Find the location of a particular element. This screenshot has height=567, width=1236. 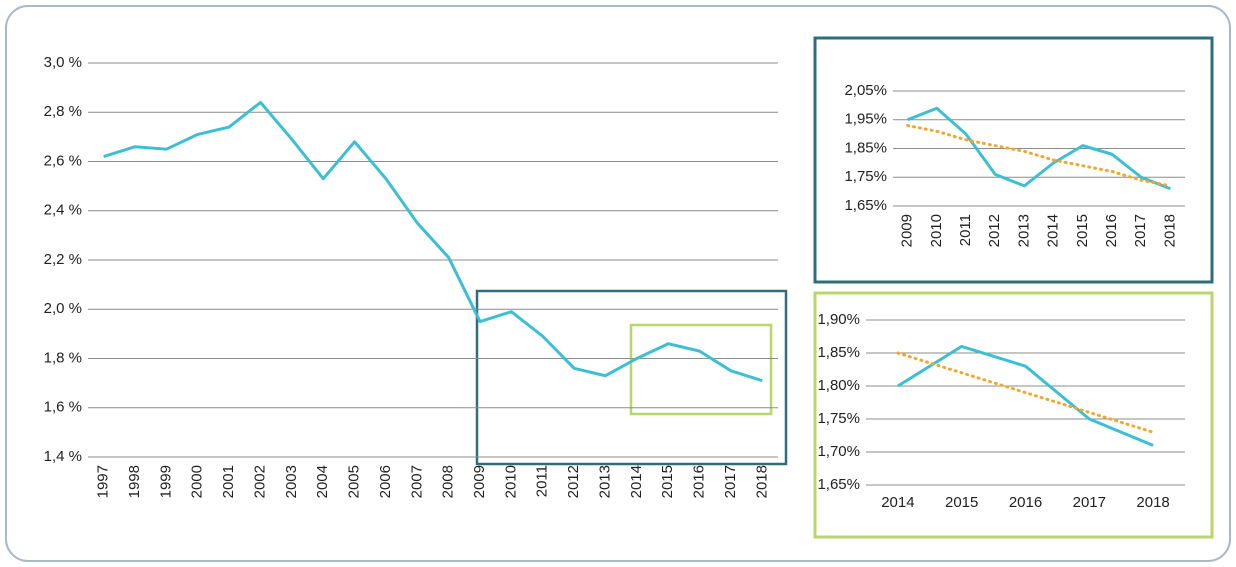

y-tick-label: 2,2 % is located at coordinates (63, 259).